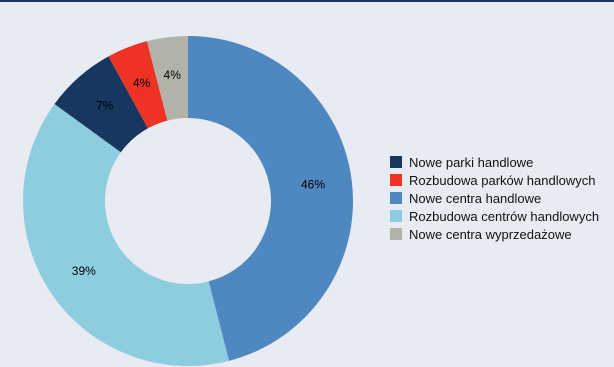  I want to click on data-label-nowe-parki-handlowe: 7%, so click(105, 106).